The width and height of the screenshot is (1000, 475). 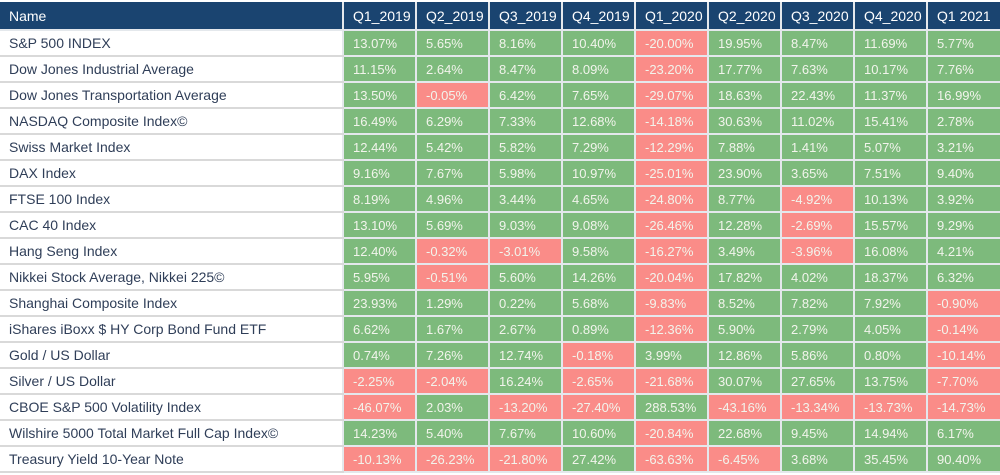 What do you see at coordinates (380, 199) in the screenshot?
I see `value-cell: 8.19%` at bounding box center [380, 199].